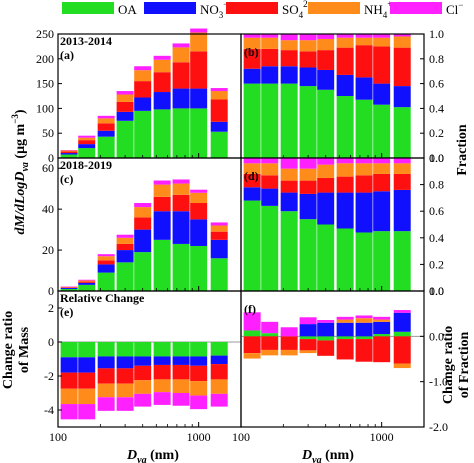 Image resolution: width=474 pixels, height=463 pixels. Describe the element at coordinates (51, 291) in the screenshot. I see `y-tick-label: 0` at that location.